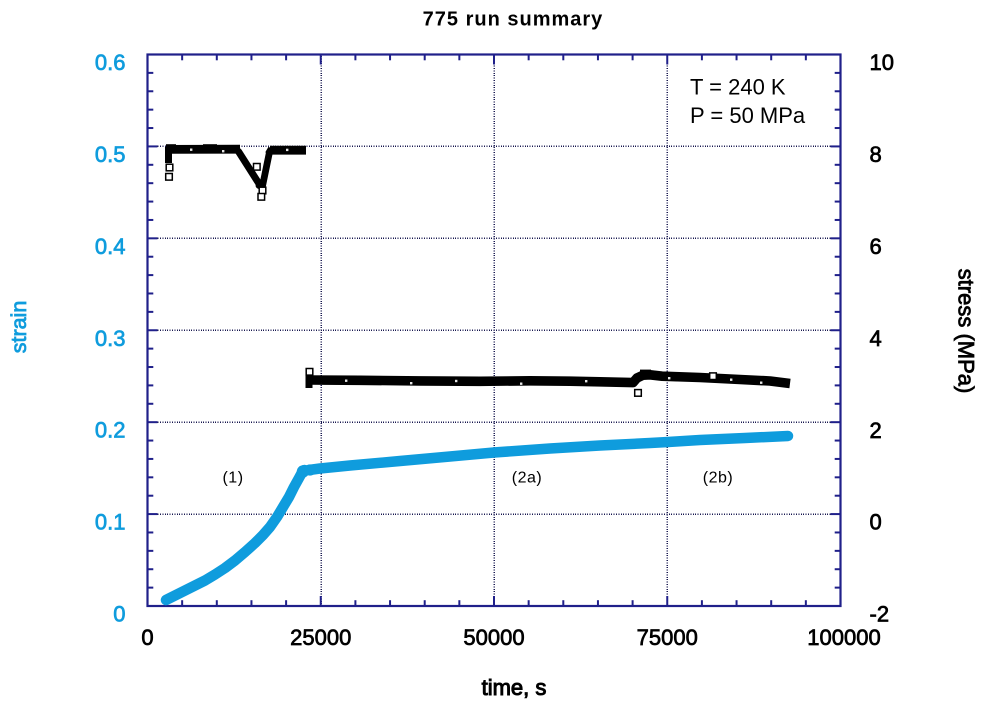 The image size is (986, 713). I want to click on svg-text: 4, so click(876, 338).